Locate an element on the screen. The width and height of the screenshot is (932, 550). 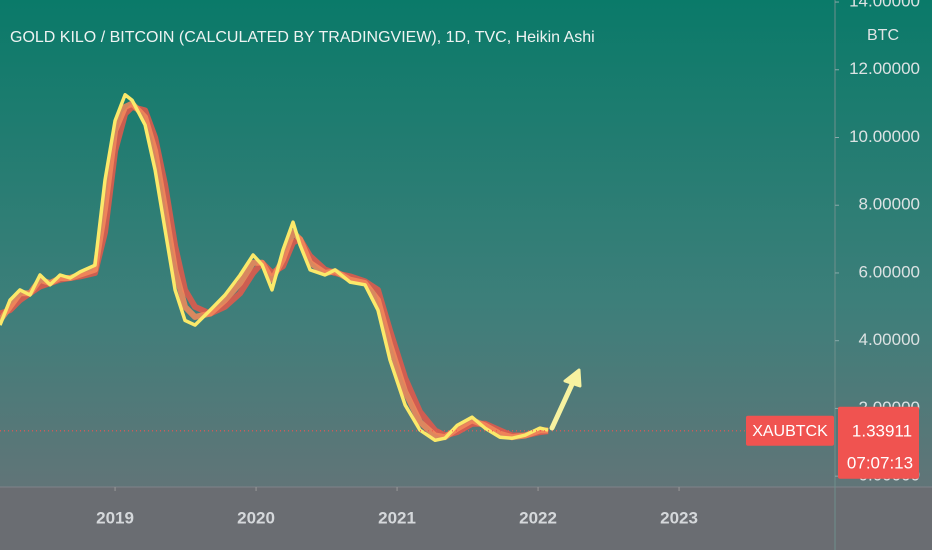
x-tick-label: 2022 is located at coordinates (538, 517).